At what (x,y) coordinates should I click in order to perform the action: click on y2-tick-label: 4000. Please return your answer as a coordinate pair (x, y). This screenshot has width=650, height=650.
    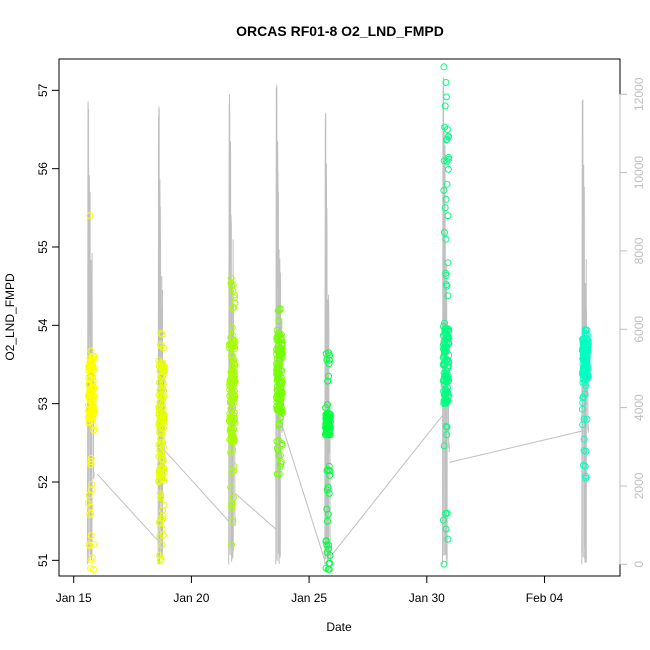
    Looking at the image, I should click on (639, 407).